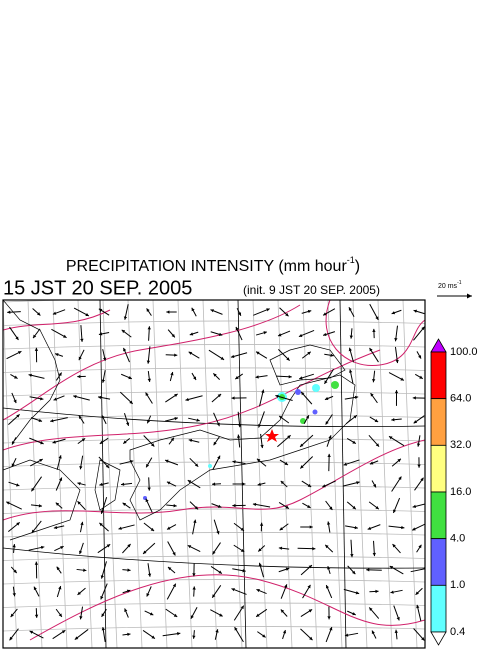 This screenshot has height=650, width=500. Describe the element at coordinates (242, 474) in the screenshot. I see `latlon-line` at that location.